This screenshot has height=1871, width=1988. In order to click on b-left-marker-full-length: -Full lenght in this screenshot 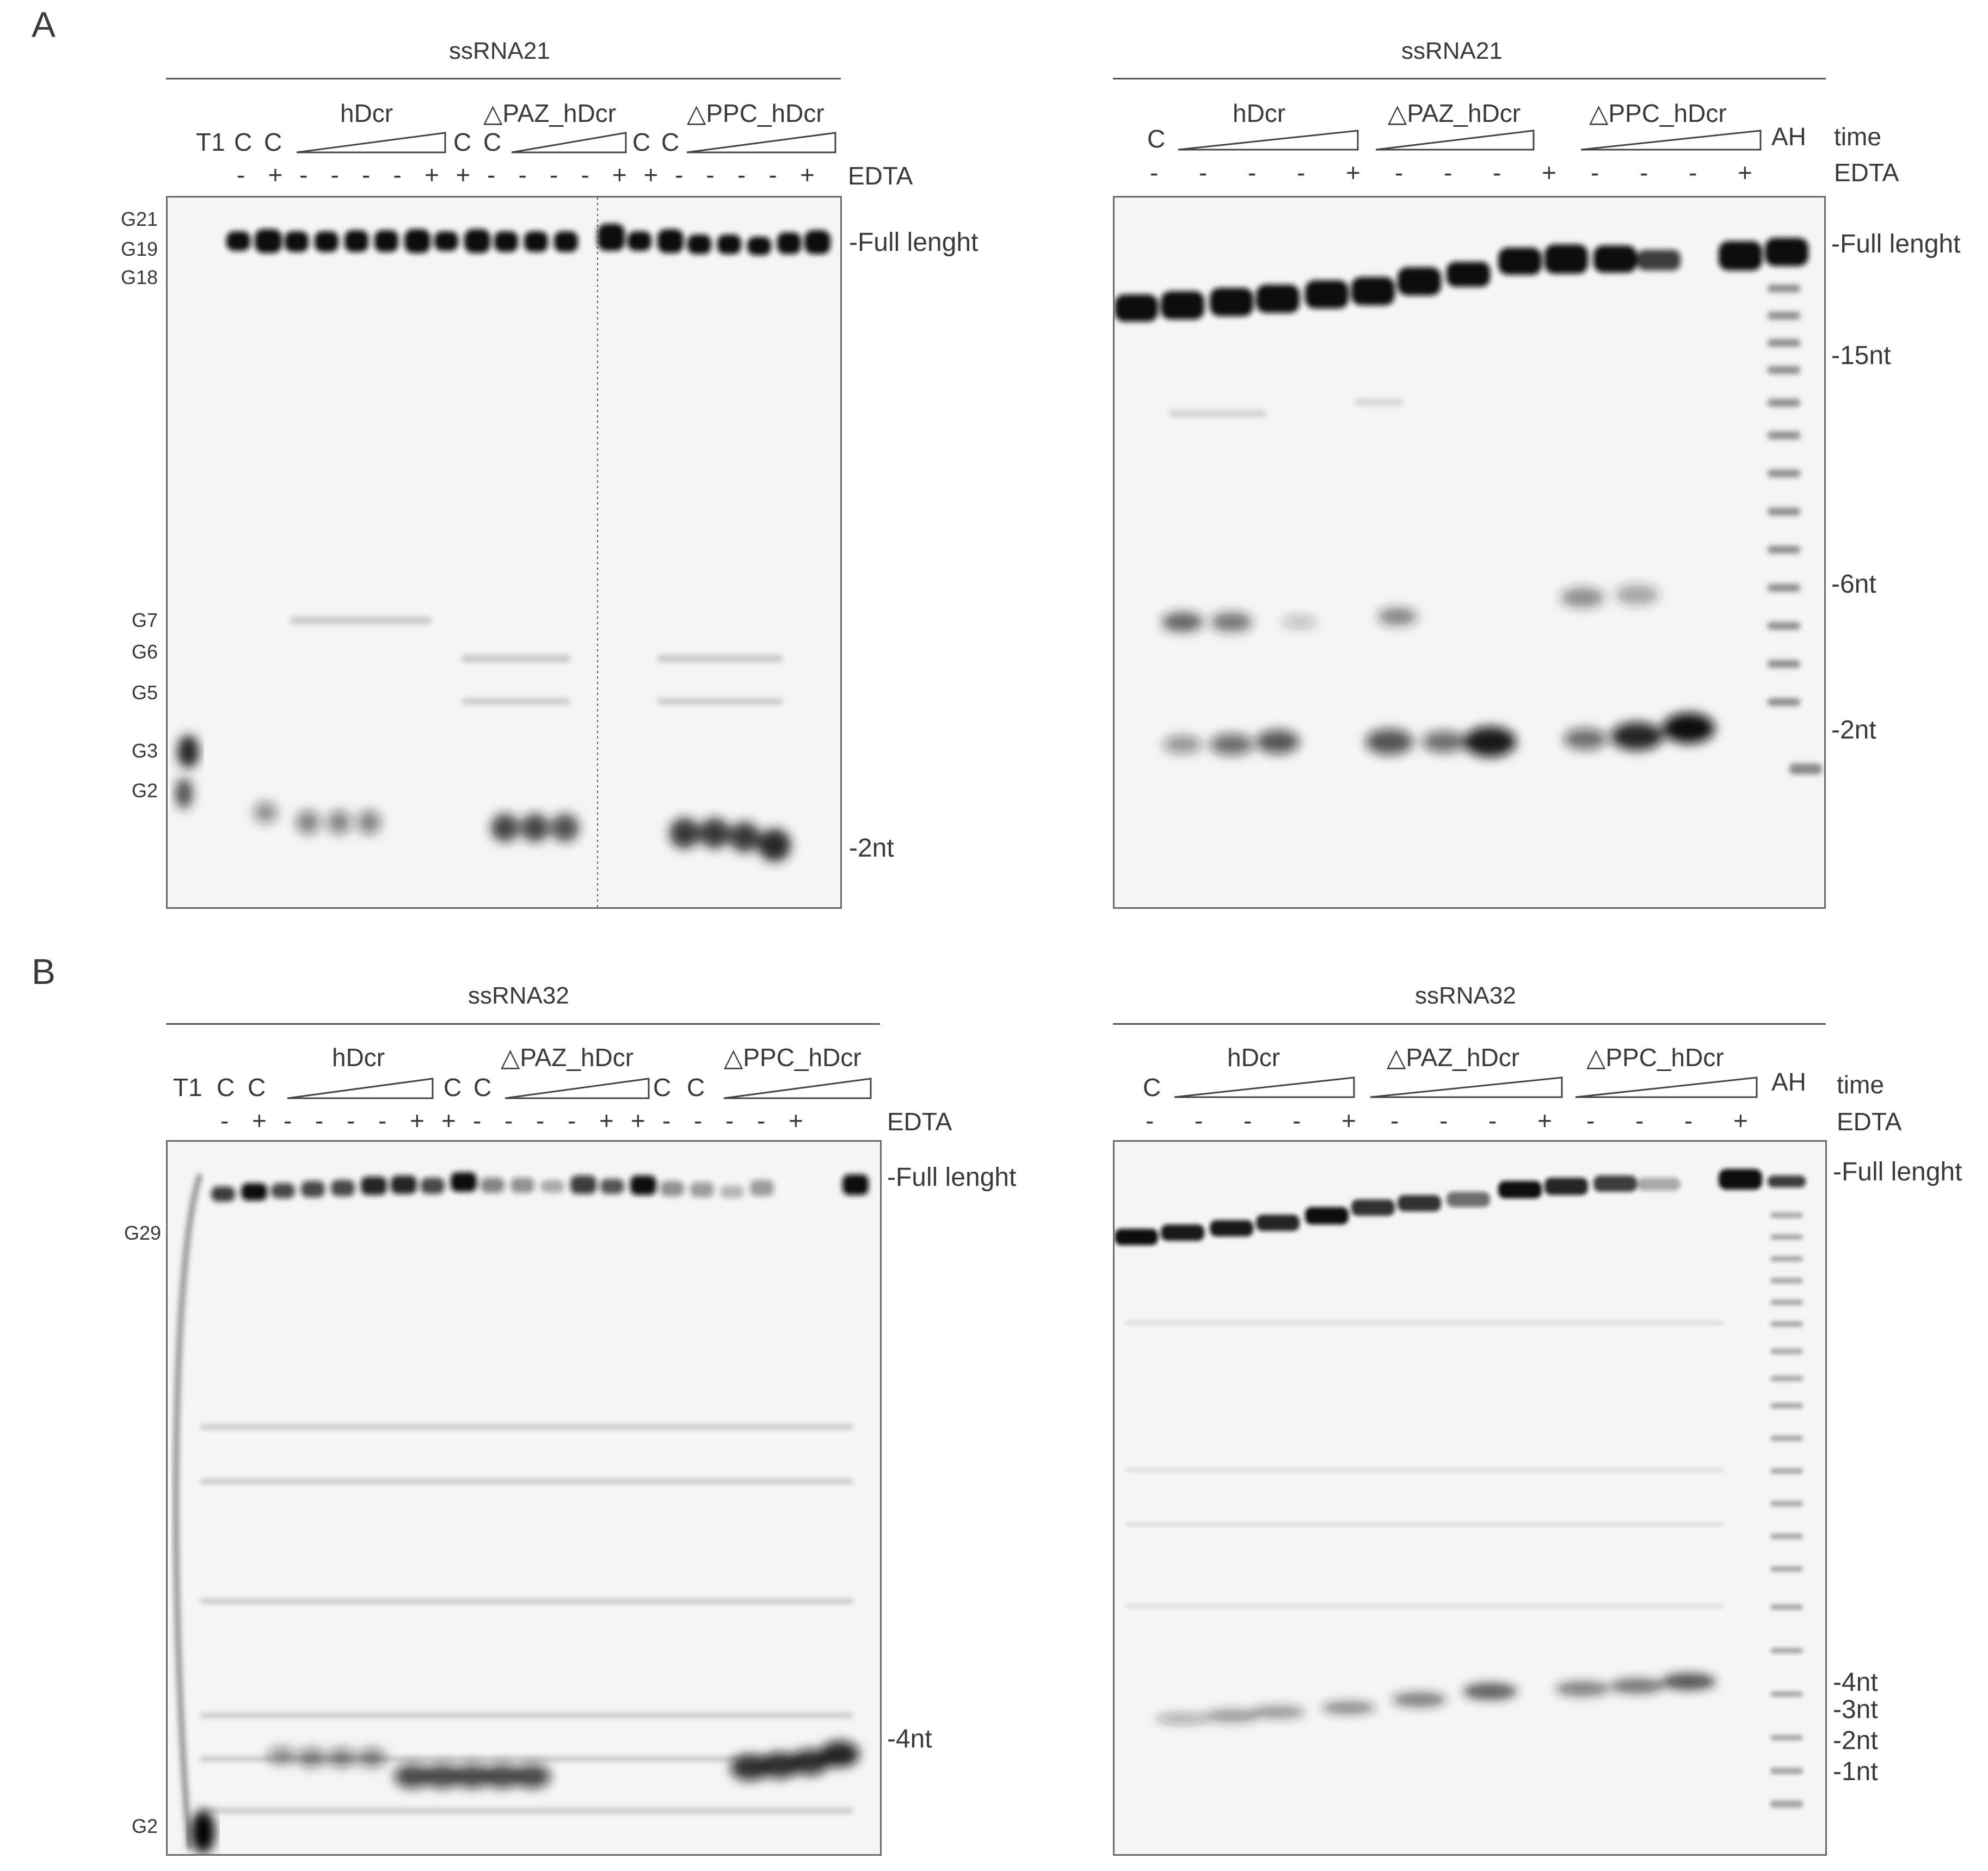, I will do `click(952, 1177)`.